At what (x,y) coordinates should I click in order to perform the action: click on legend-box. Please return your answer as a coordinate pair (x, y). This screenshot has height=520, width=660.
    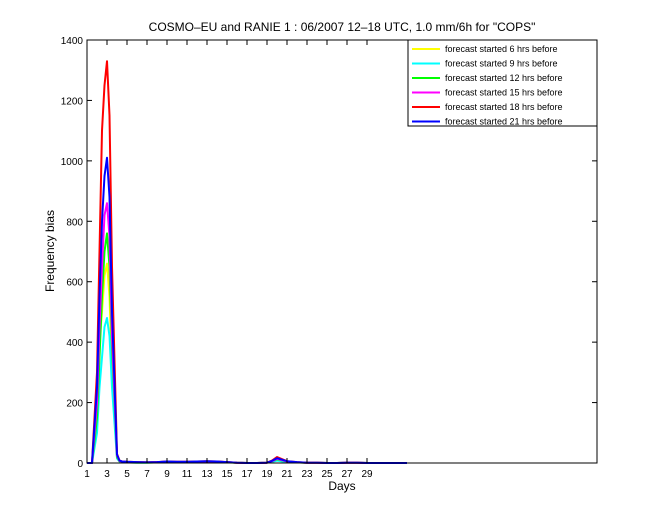
    Looking at the image, I should click on (502, 83).